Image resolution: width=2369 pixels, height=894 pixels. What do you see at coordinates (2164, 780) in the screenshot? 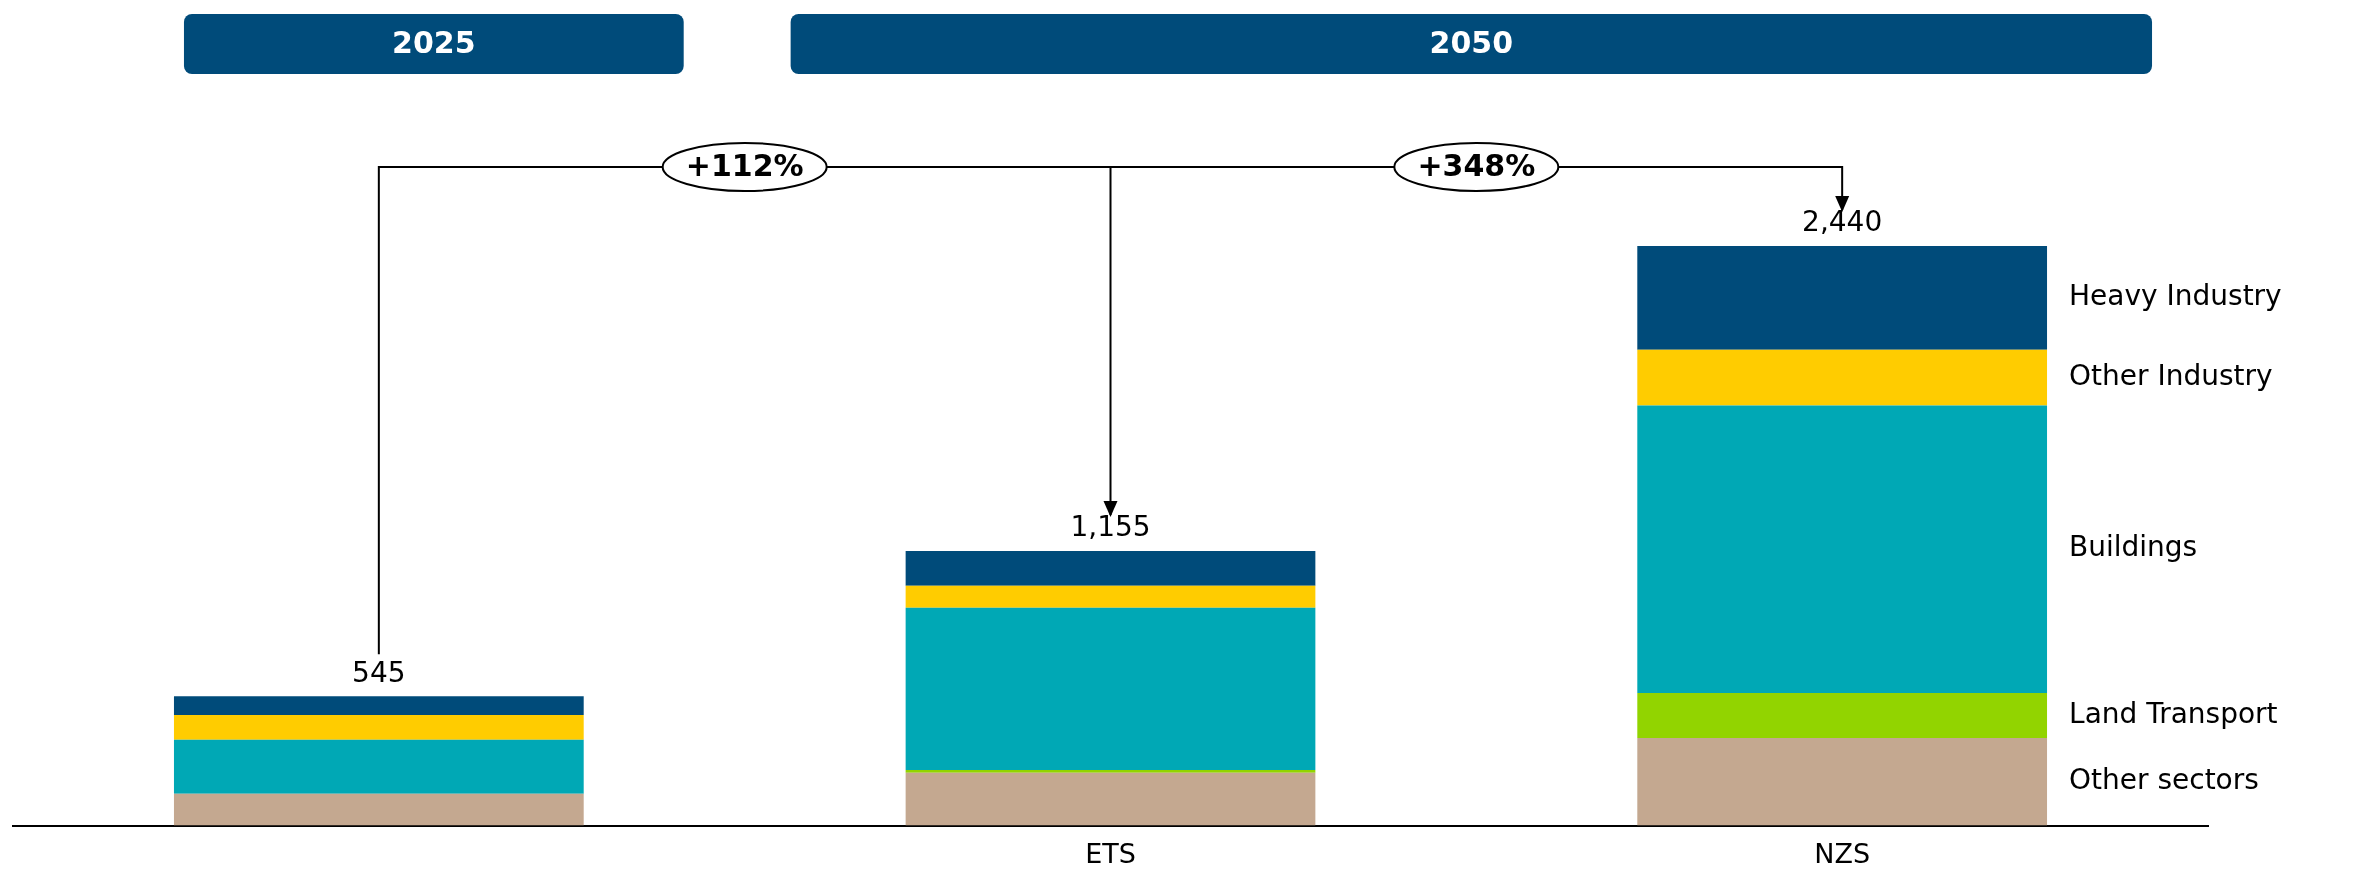
I see `series-label: Other sectors` at bounding box center [2164, 780].